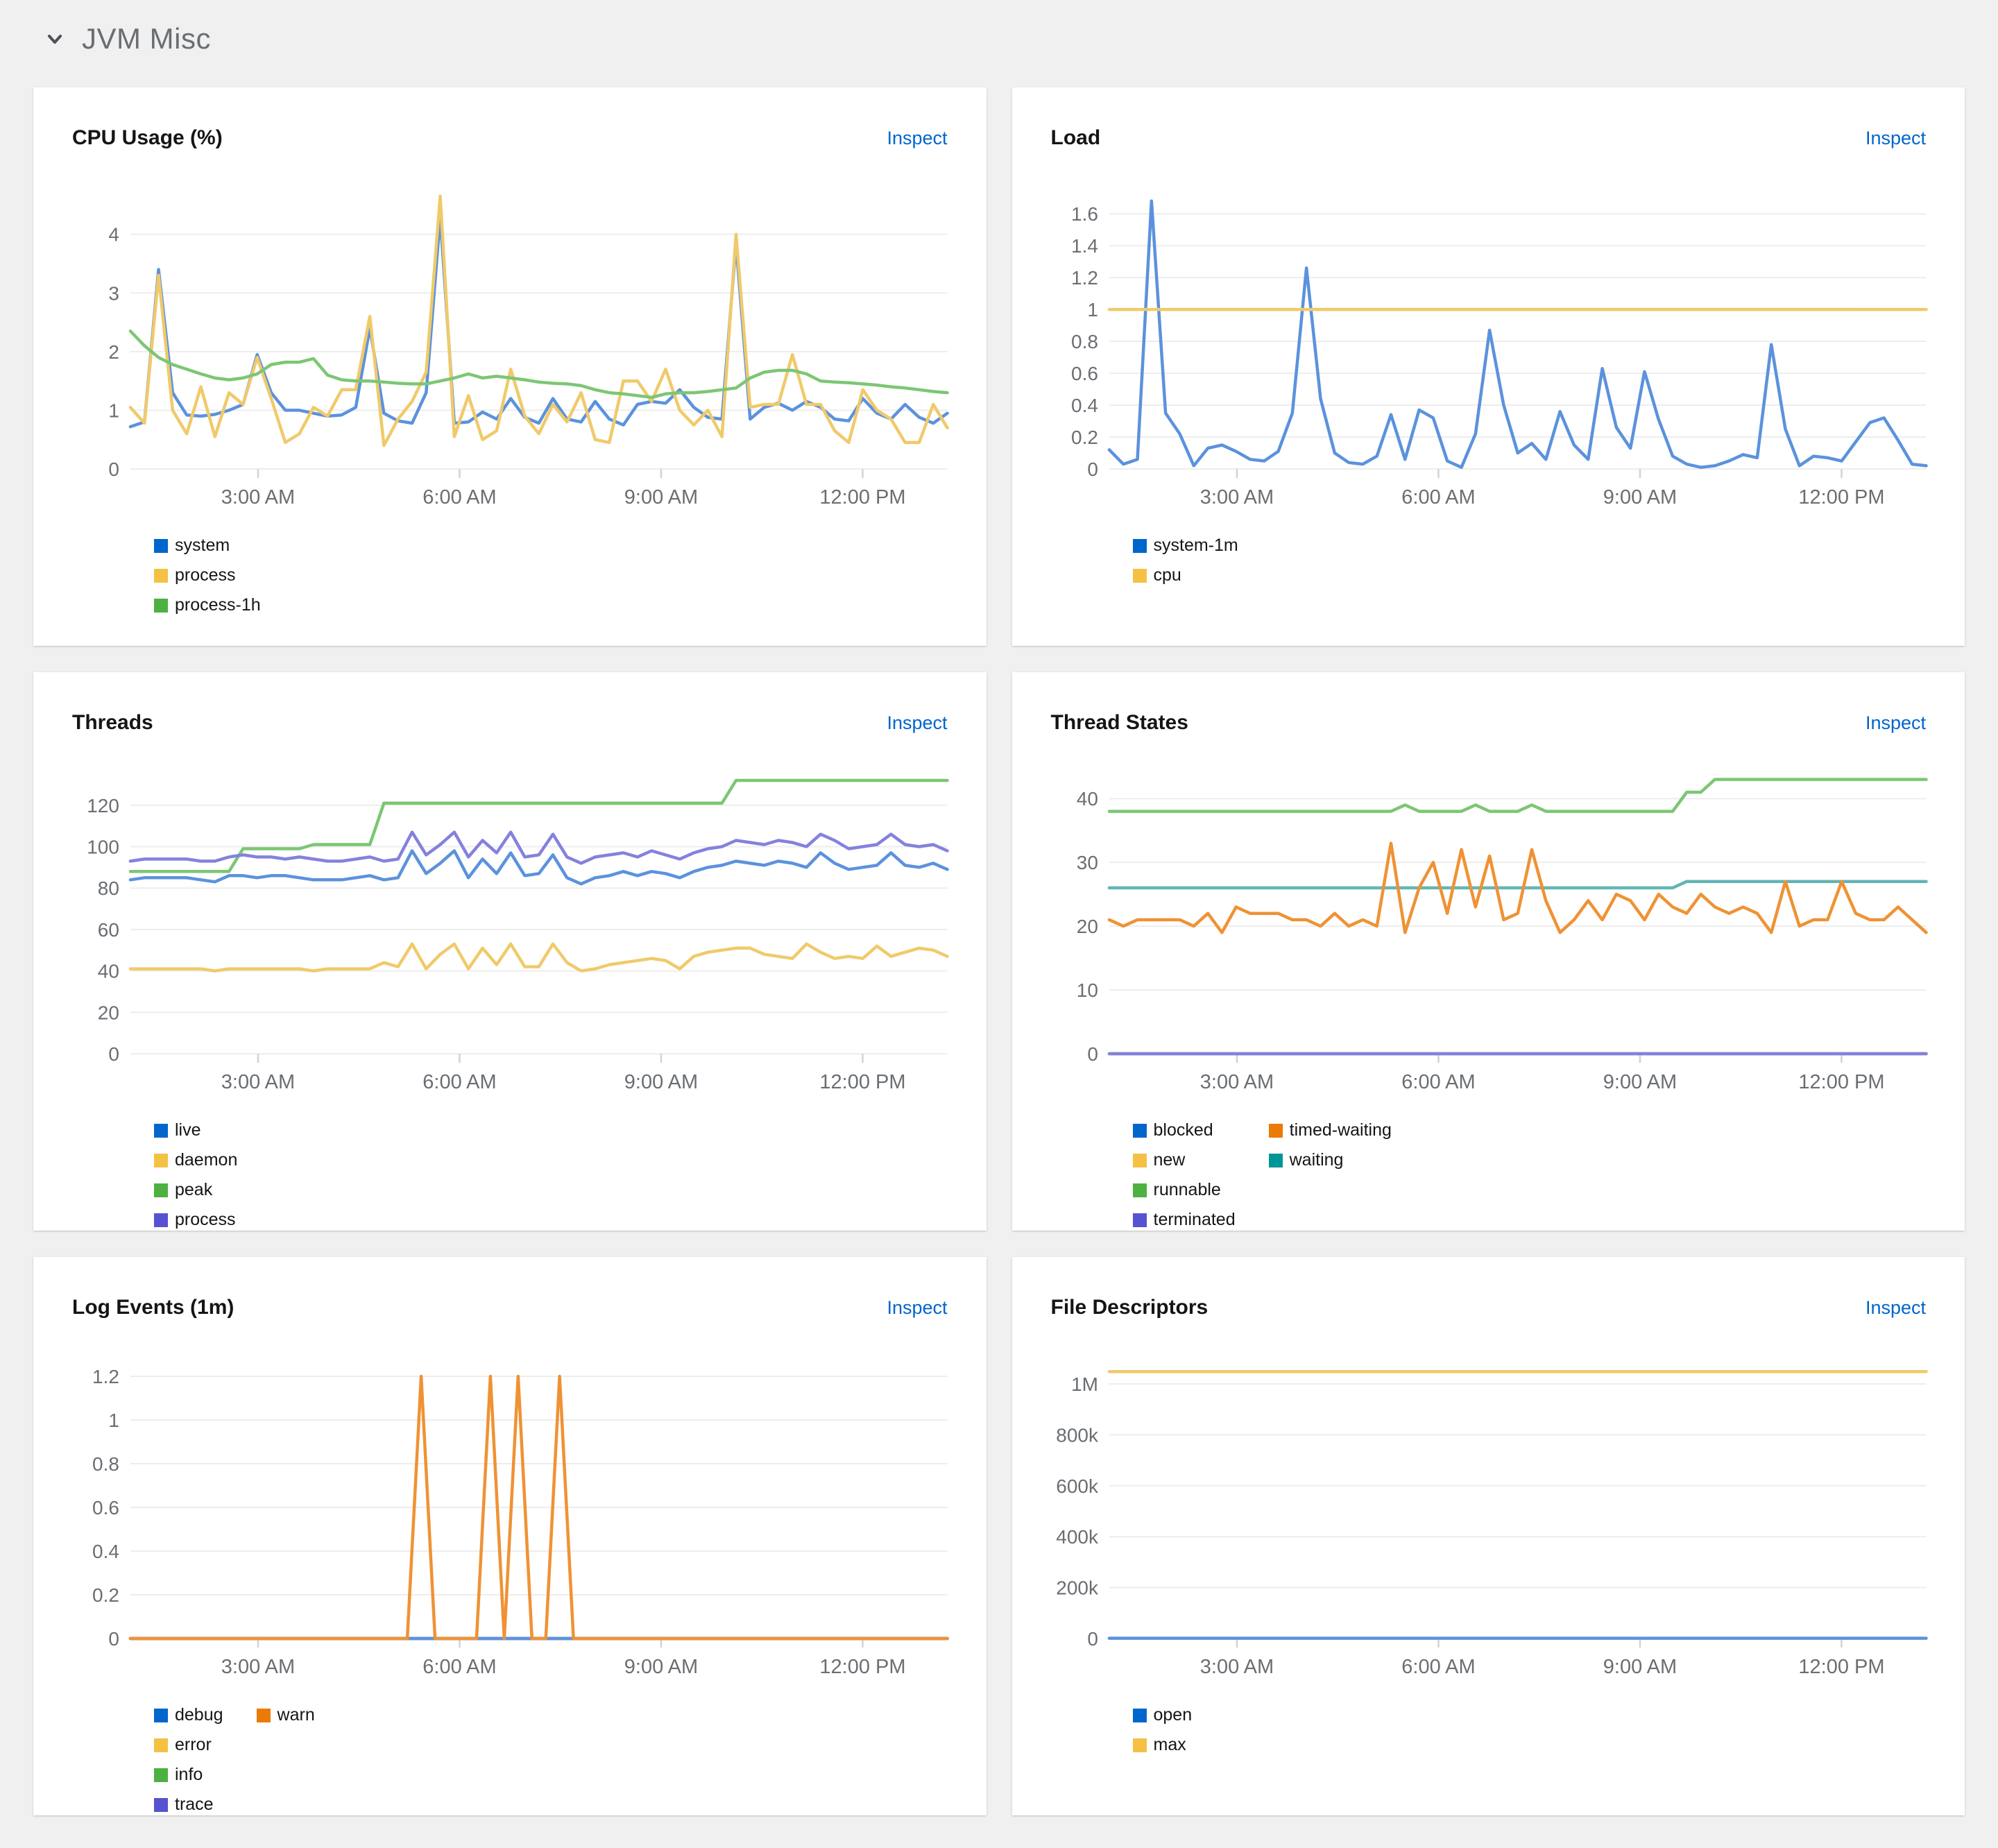 Image resolution: width=1998 pixels, height=1848 pixels. Describe the element at coordinates (199, 1715) in the screenshot. I see `legend-label: debug` at that location.